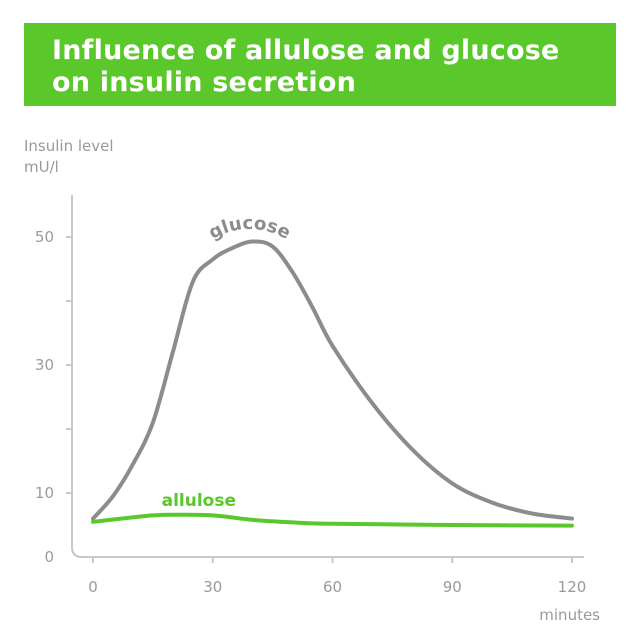 This screenshot has height=640, width=640. I want to click on x-tick-label: 60, so click(332, 587).